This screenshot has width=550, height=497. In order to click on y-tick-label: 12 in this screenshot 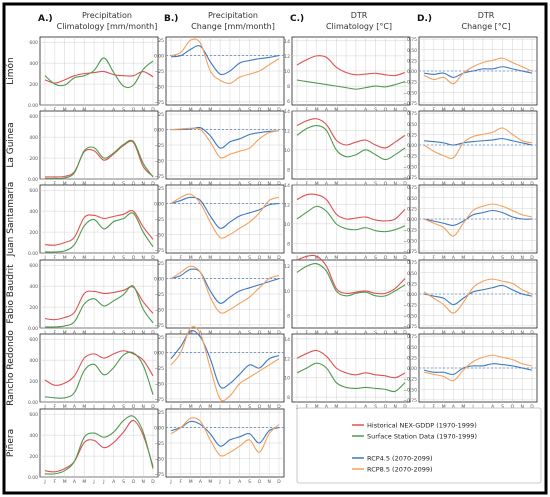, I will do `click(287, 57)`.